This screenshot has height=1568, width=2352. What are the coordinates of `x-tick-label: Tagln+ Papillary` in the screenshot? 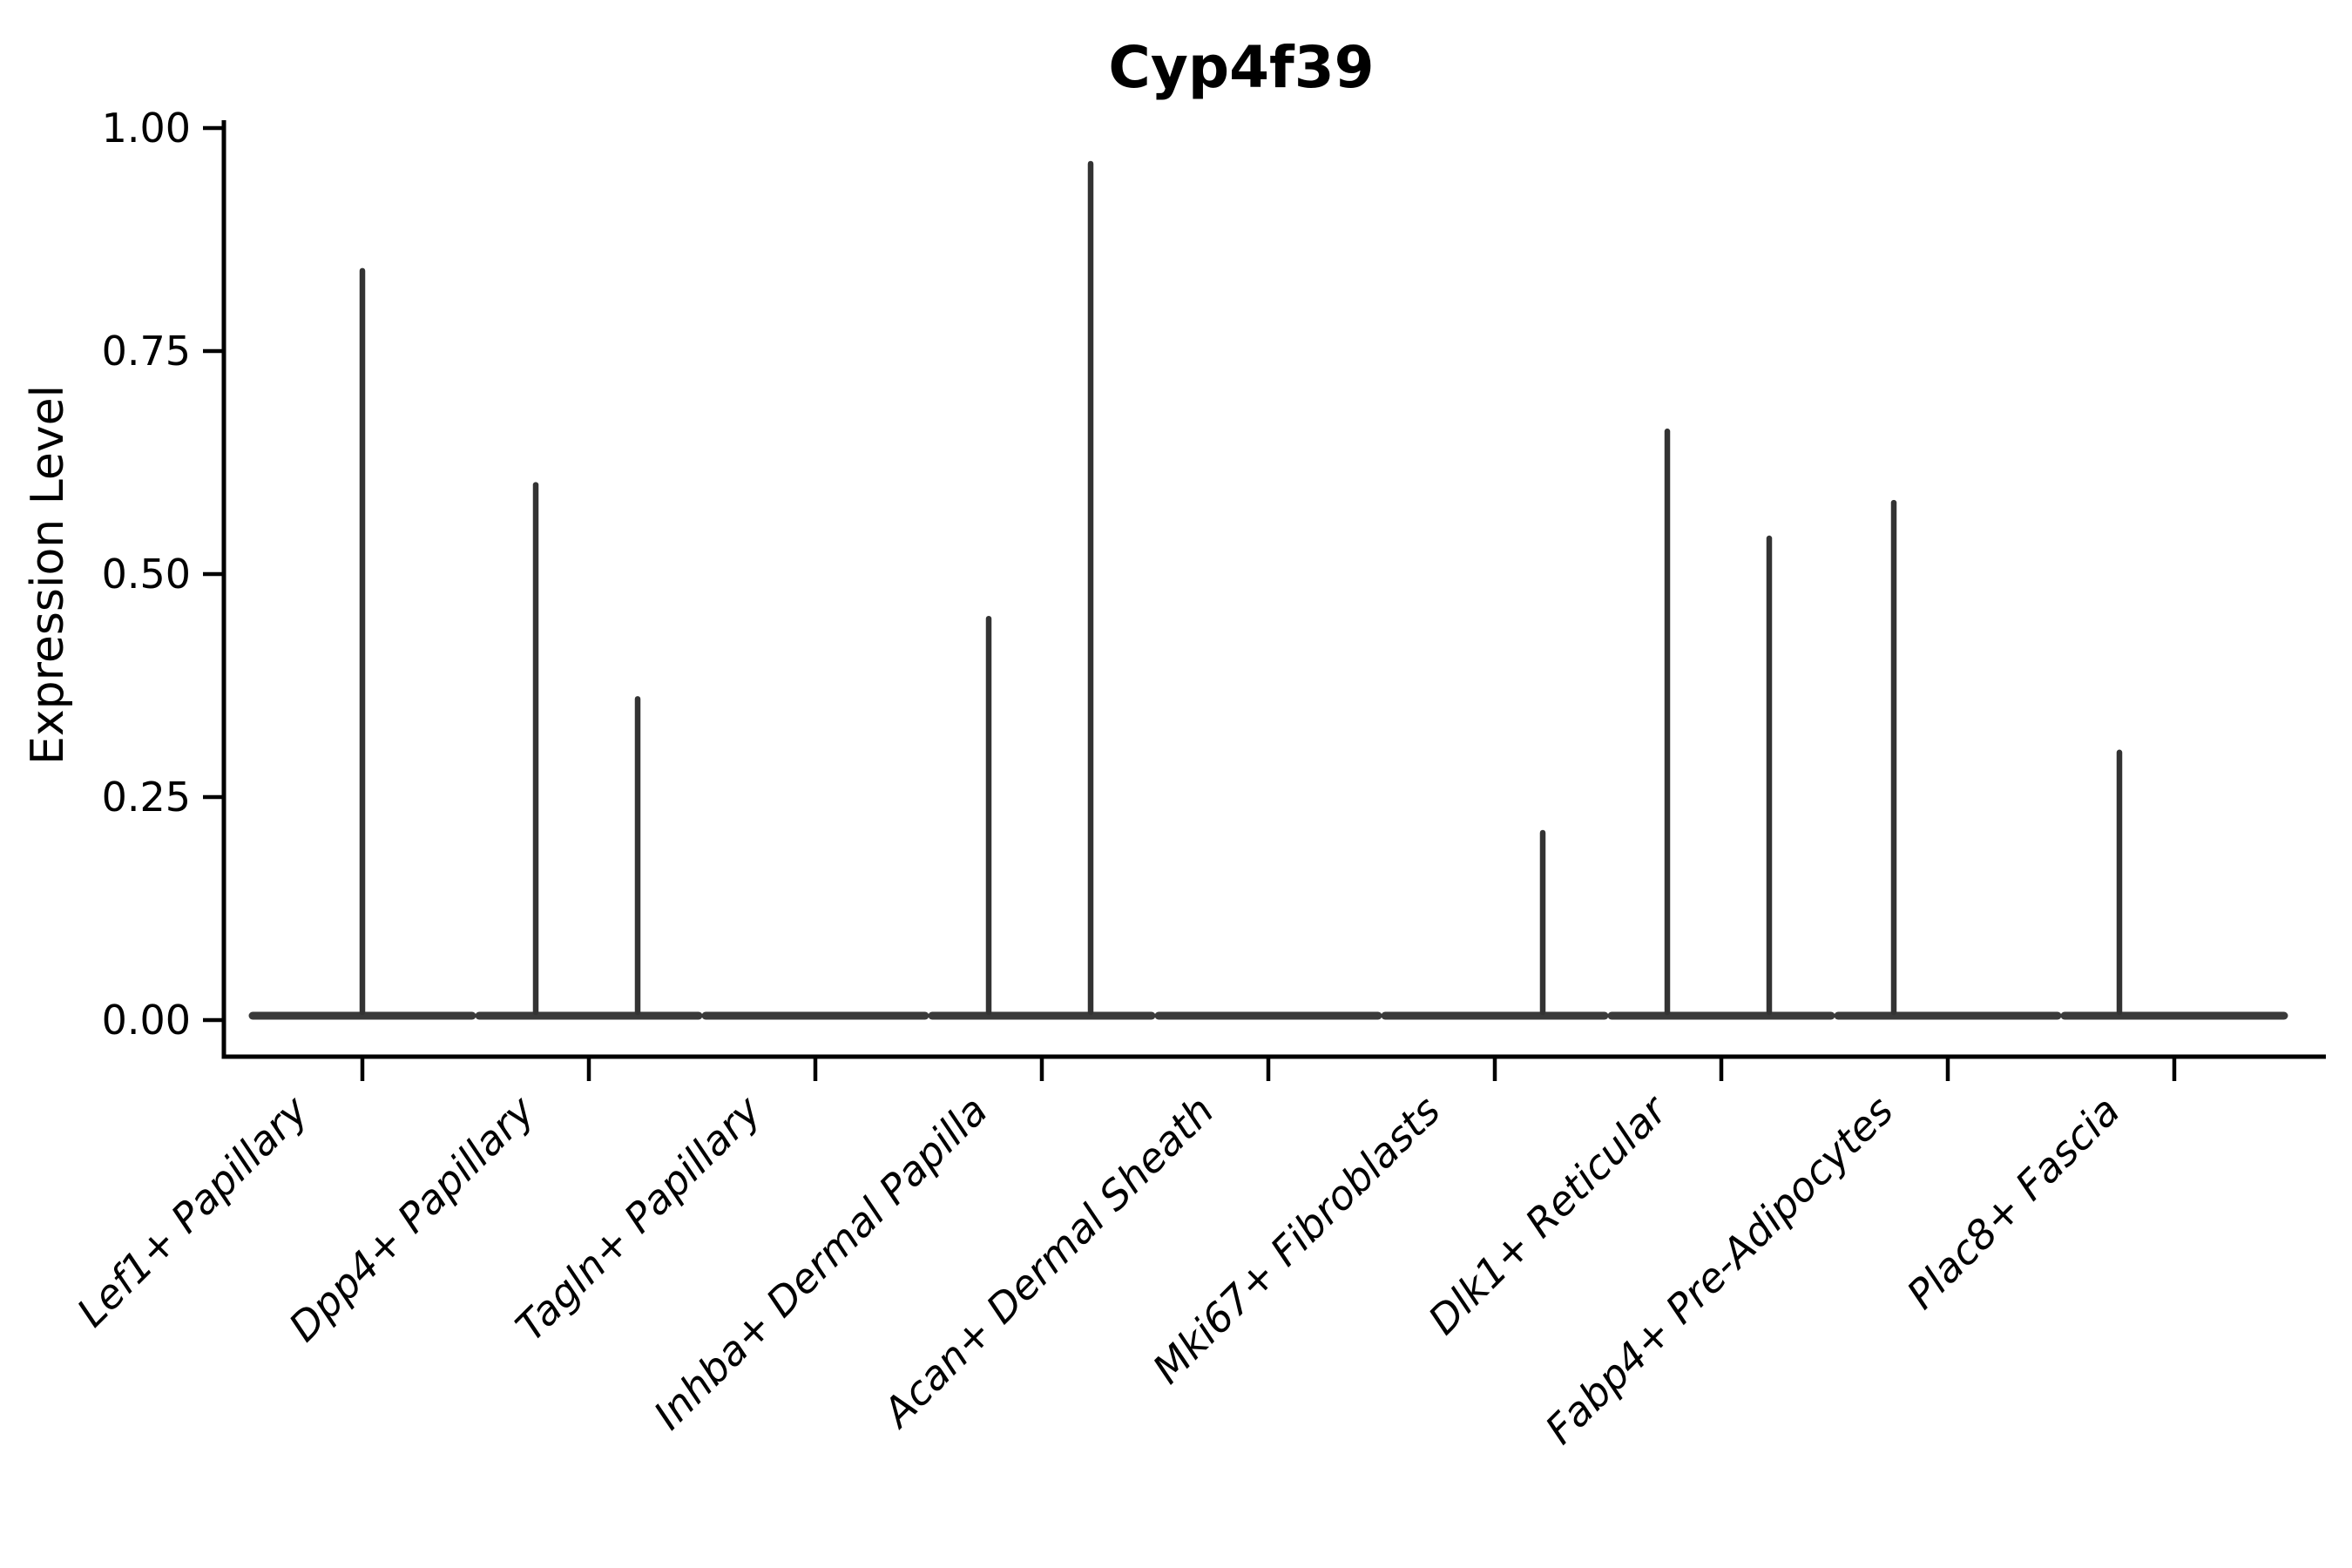 It's located at (638, 1218).